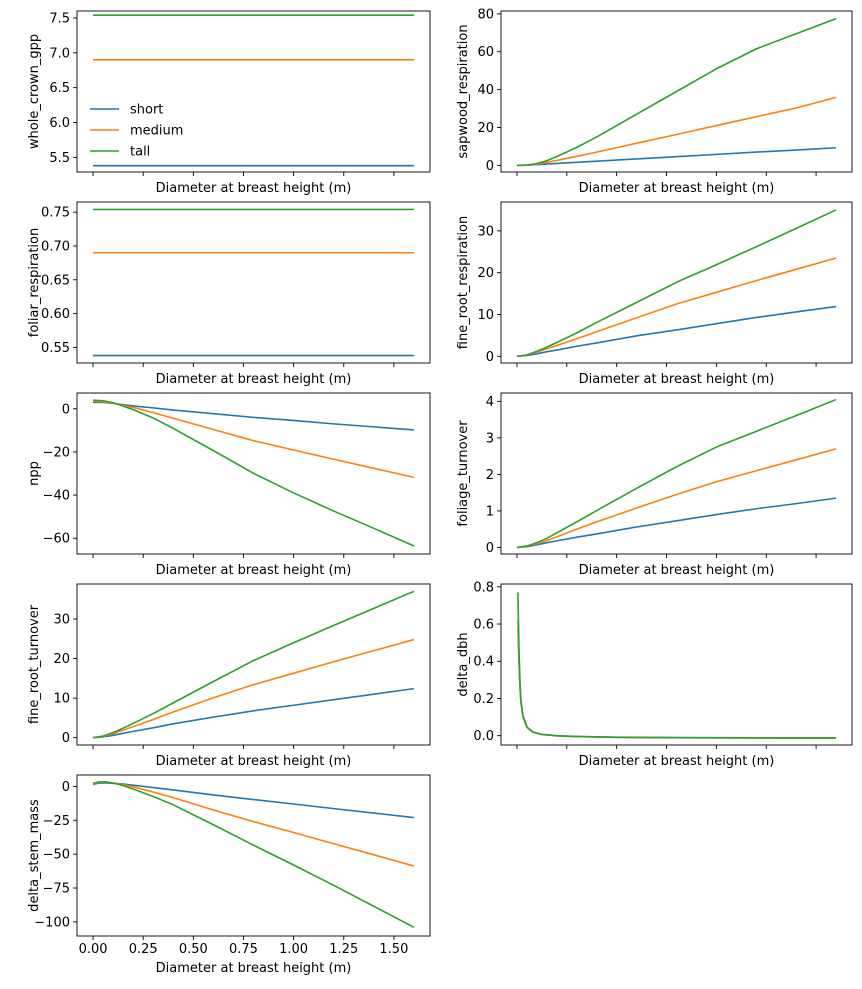  Describe the element at coordinates (56, 821) in the screenshot. I see `y-tick-label: −25` at that location.